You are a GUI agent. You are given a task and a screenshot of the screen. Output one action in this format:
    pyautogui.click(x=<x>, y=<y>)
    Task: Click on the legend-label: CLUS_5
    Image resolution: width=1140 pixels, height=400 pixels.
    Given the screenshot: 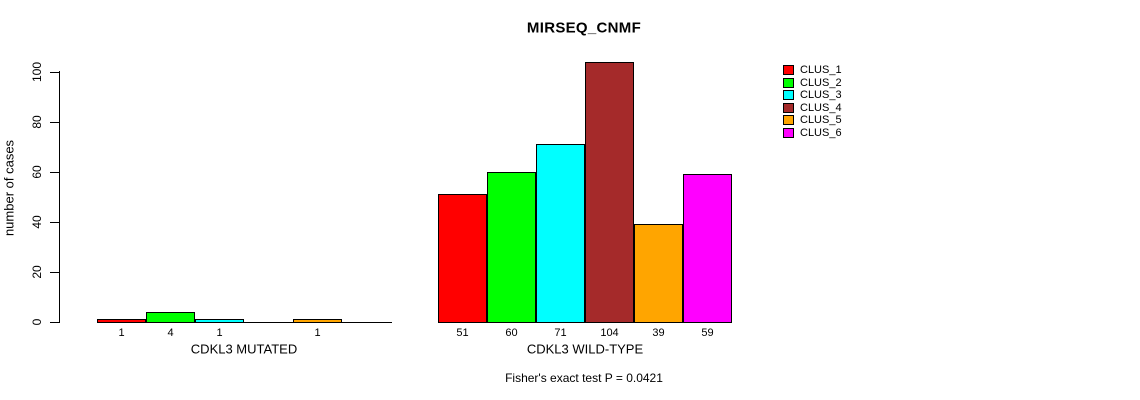 What is the action you would take?
    pyautogui.click(x=821, y=120)
    